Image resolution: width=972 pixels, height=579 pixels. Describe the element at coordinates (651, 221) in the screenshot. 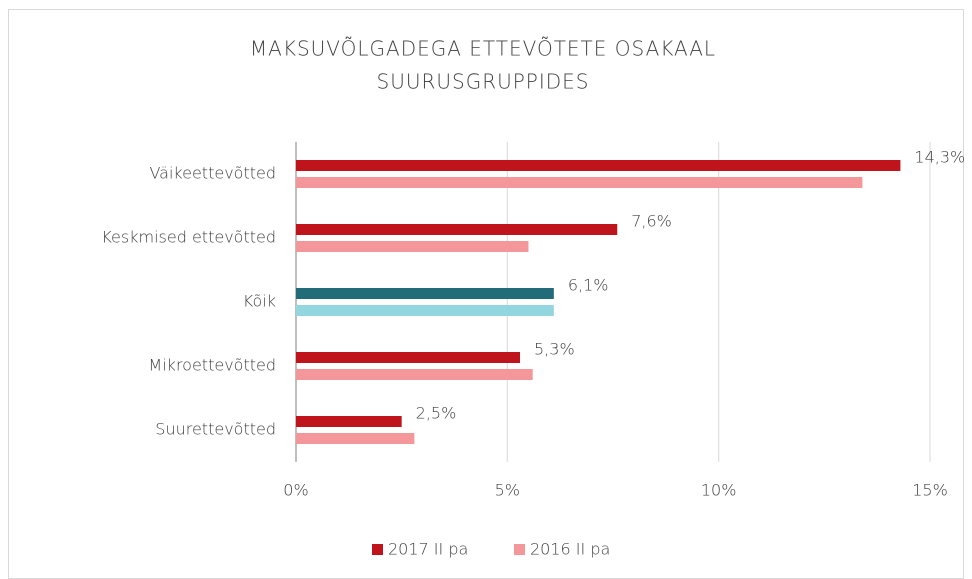

I see `data-label: 7,6%` at that location.